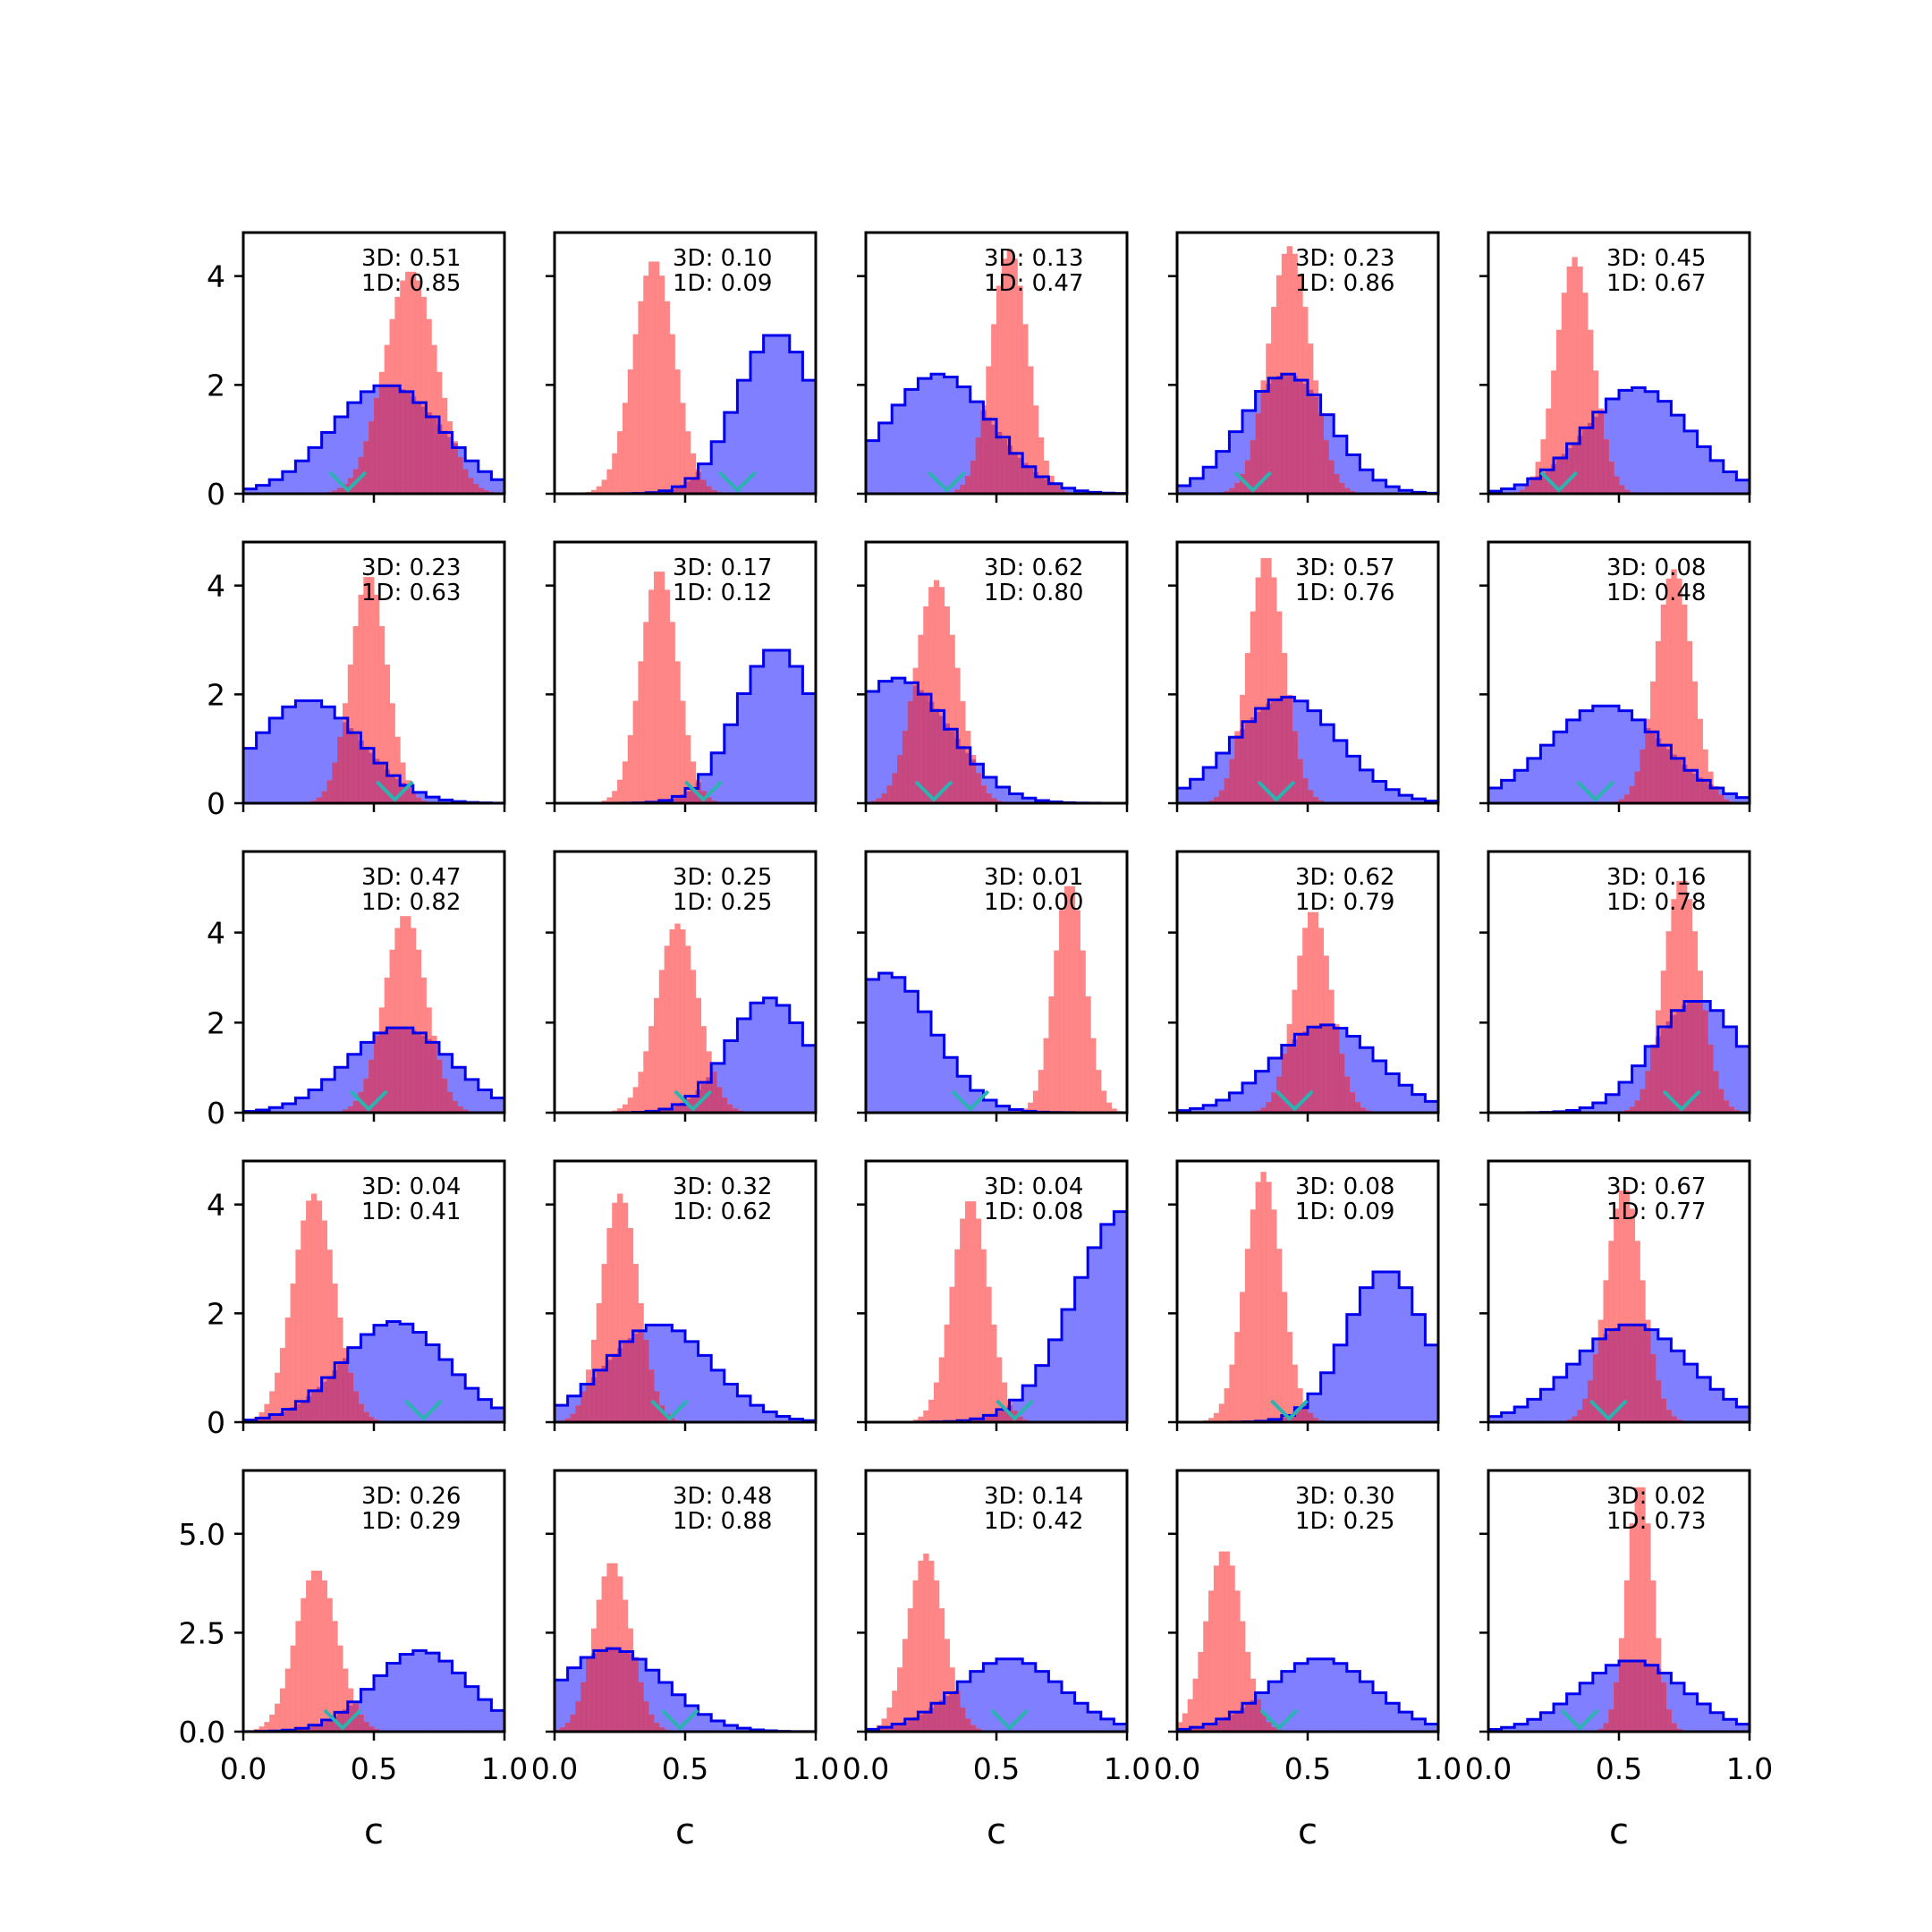  What do you see at coordinates (1307, 1768) in the screenshot?
I see `x-tick-label: 0.5` at bounding box center [1307, 1768].